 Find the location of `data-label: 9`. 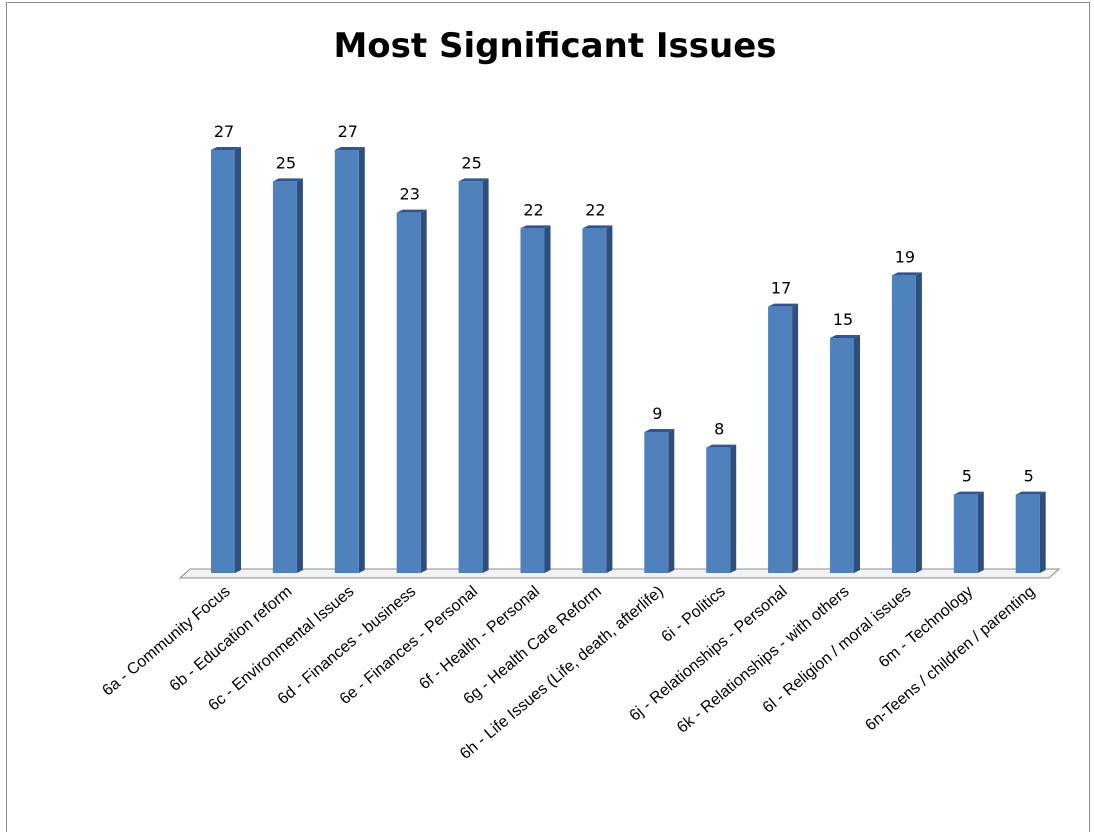

data-label: 9 is located at coordinates (657, 413).